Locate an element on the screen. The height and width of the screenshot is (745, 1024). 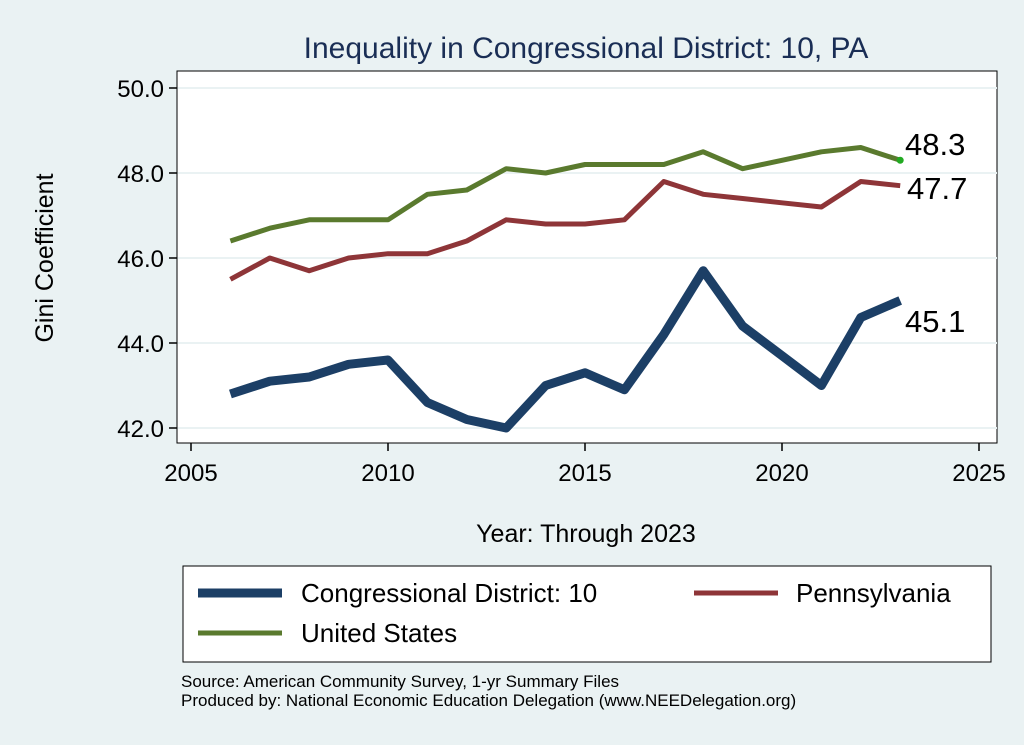
y-tick-label-4: 50.0 is located at coordinates (140, 89).